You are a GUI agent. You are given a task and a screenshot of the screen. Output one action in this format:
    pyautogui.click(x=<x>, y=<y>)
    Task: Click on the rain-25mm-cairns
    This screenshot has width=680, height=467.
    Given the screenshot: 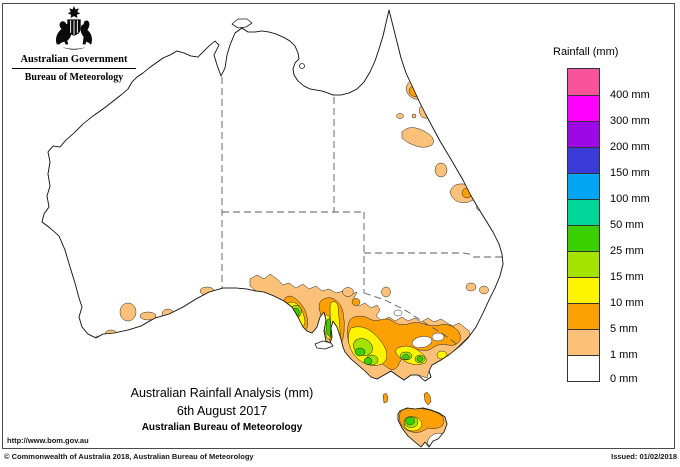 What is the action you would take?
    pyautogui.click(x=418, y=90)
    